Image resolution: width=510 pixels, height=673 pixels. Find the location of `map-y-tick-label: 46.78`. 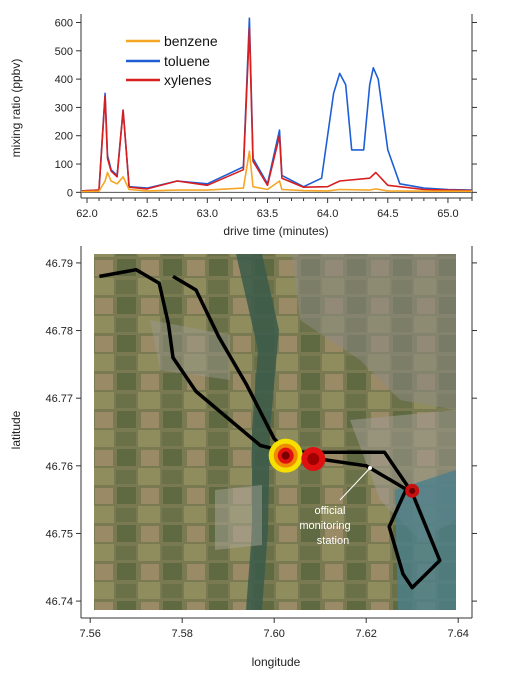

map-y-tick-label: 46.78 is located at coordinates (59, 332).